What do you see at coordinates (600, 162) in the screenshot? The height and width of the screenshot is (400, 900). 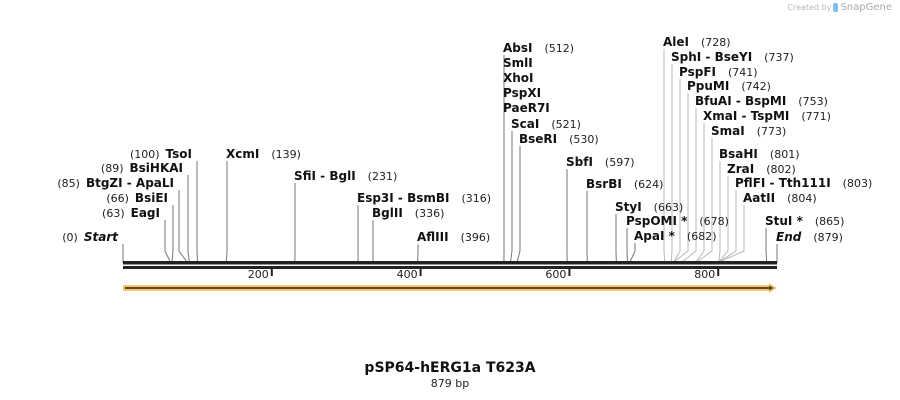 I see `restriction-site: SbfI (597)` at bounding box center [600, 162].